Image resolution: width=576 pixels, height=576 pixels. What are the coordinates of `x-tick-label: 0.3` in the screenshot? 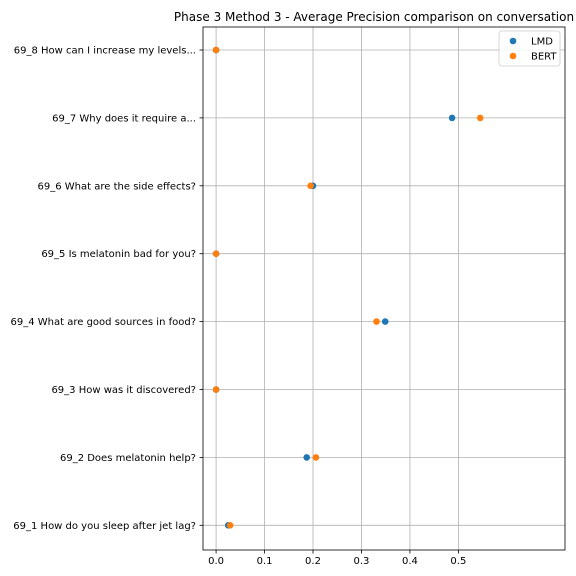 It's located at (362, 561).